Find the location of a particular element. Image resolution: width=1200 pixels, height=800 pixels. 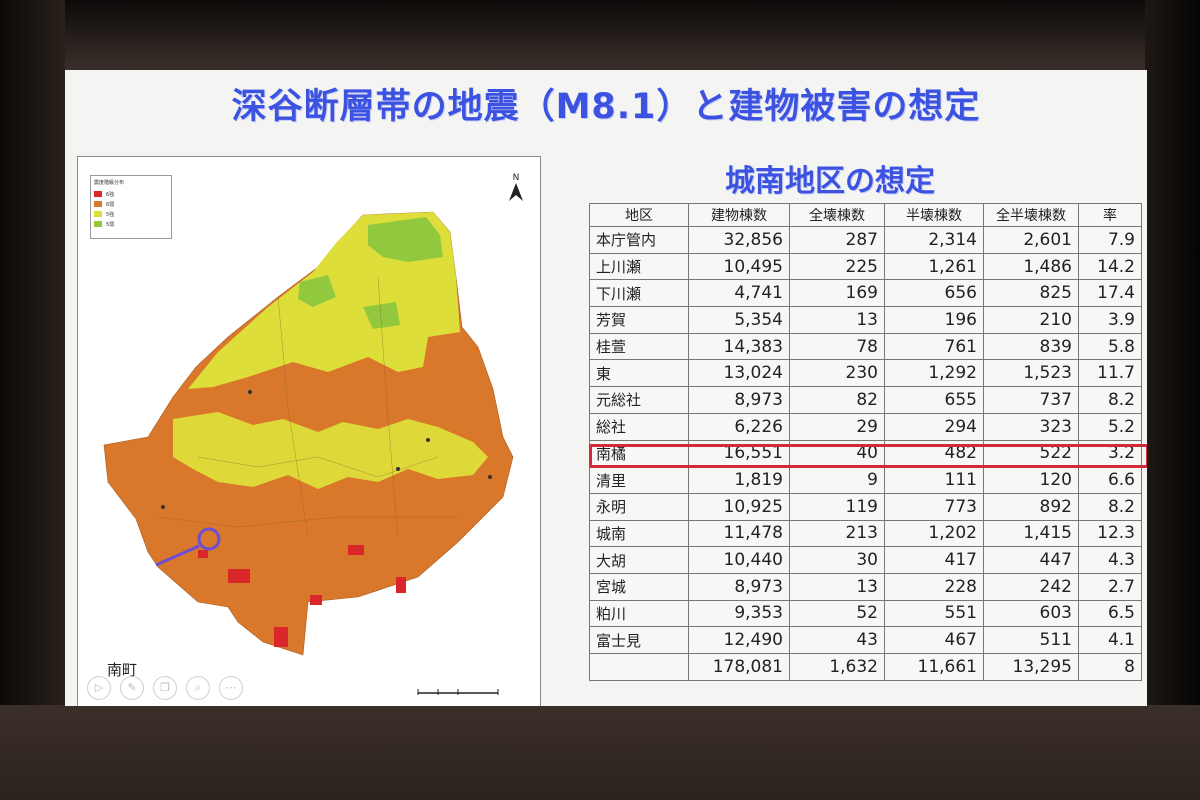

cell-total-collapse: 287 is located at coordinates (837, 240).